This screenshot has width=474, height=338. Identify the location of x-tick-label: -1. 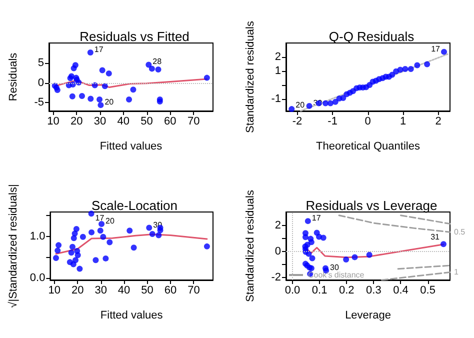
(333, 122).